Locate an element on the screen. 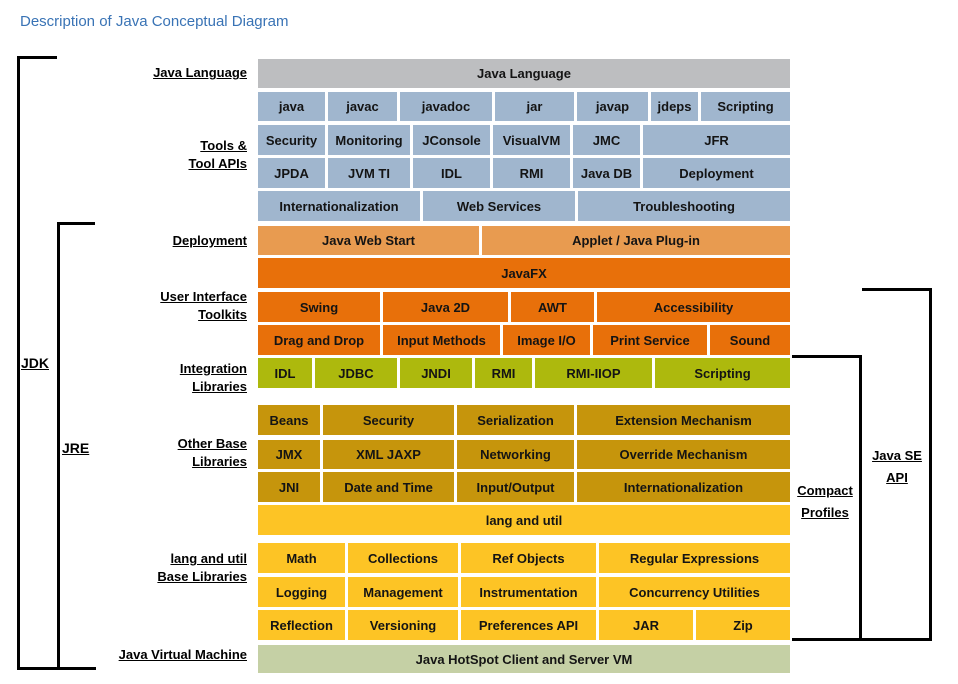  label-other-base-line2: Libraries is located at coordinates (219, 461).